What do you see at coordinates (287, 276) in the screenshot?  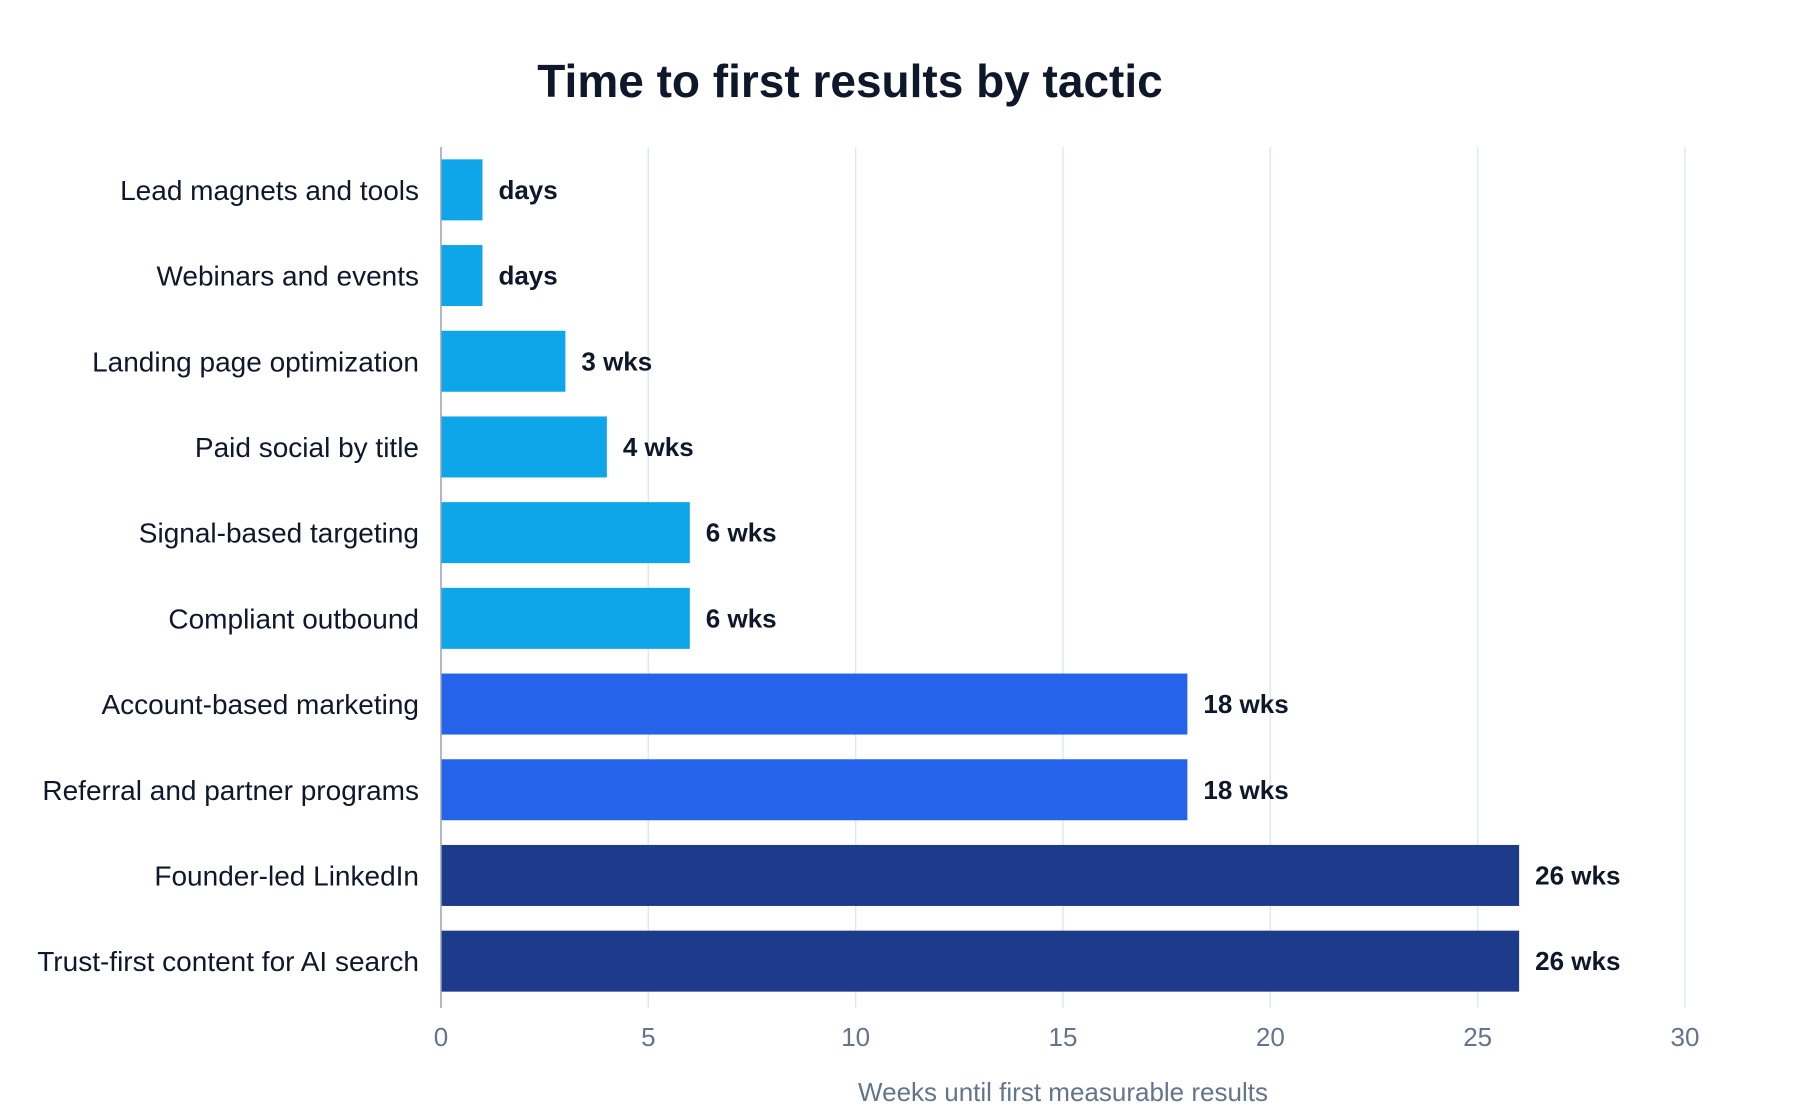 I see `category-label: Webinars and events` at bounding box center [287, 276].